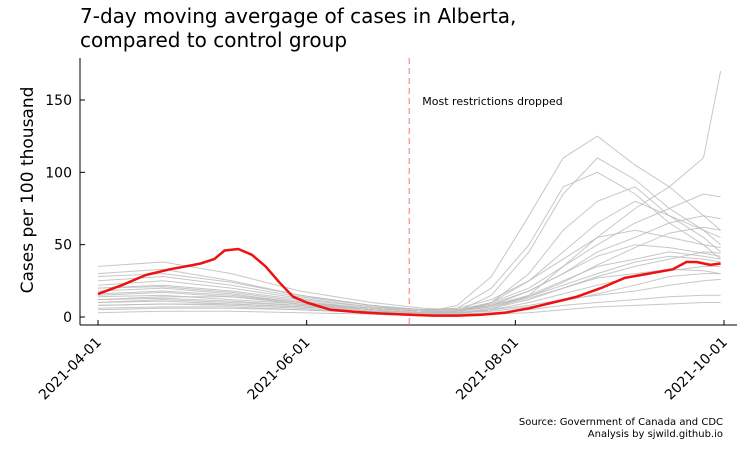 Image resolution: width=750 pixels, height=450 pixels. Describe the element at coordinates (67, 318) in the screenshot. I see `y-tick-label: 0` at that location.